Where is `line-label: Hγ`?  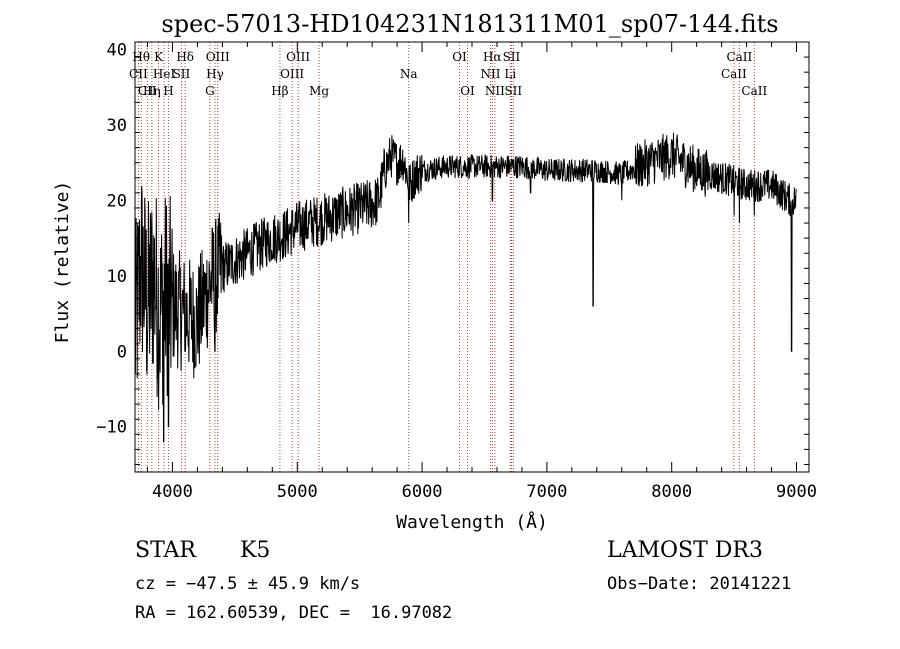 line-label: Hγ is located at coordinates (215, 74).